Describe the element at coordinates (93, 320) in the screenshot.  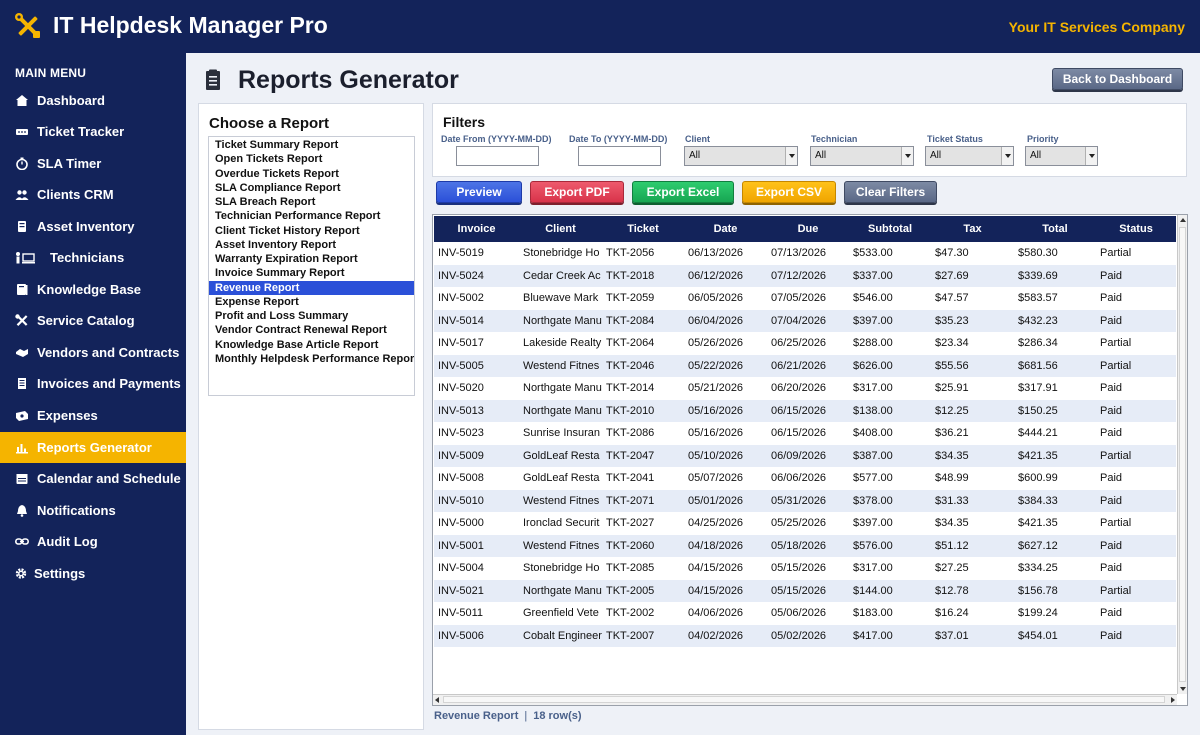
I see `sidebar-item-service-catalog: Service Catalog` at that location.